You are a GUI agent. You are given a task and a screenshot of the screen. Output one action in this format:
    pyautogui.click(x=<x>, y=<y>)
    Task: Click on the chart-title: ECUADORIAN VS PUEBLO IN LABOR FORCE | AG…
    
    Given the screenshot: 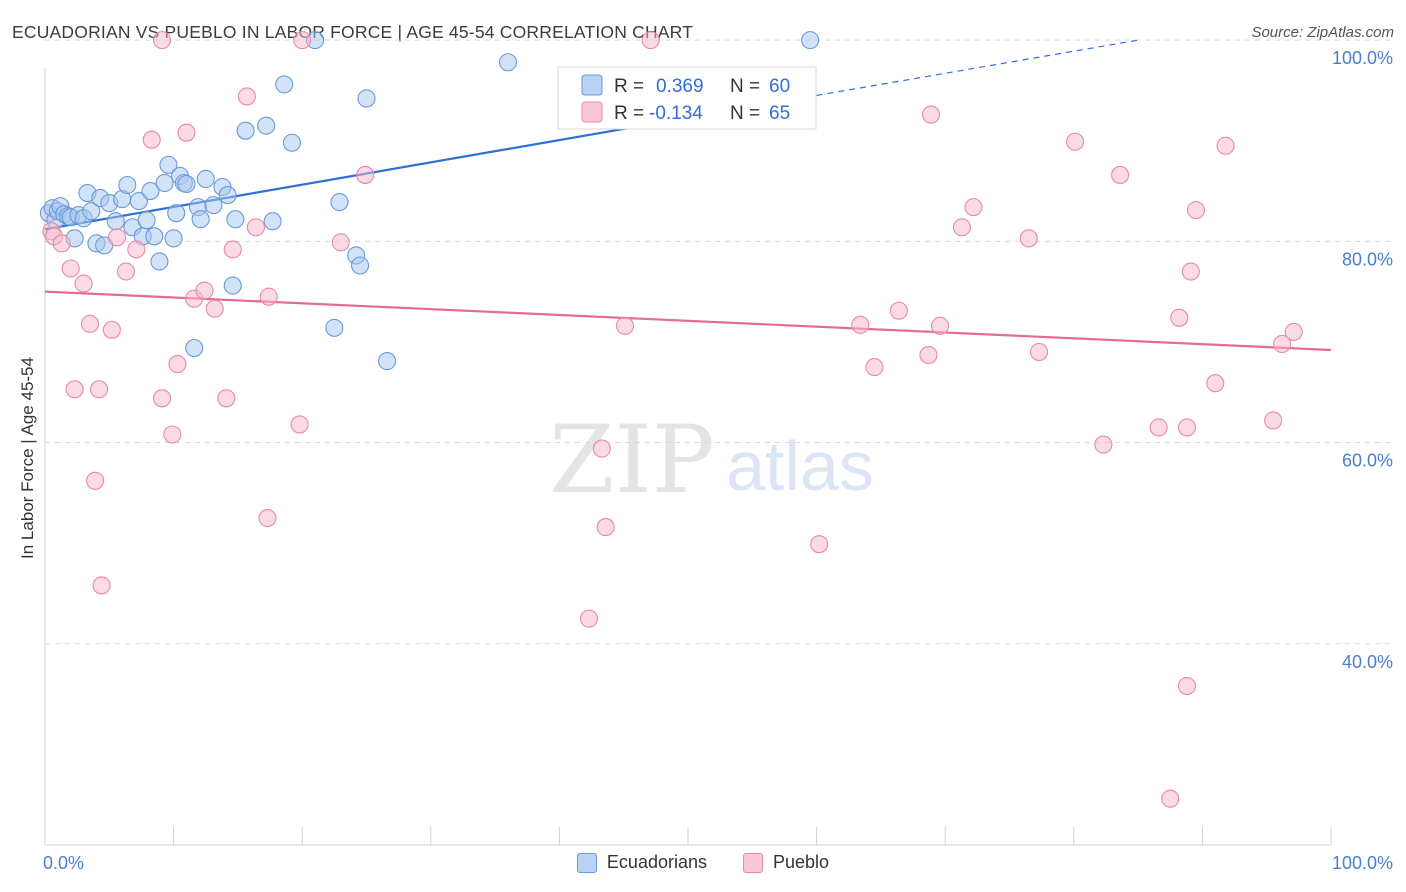 What is the action you would take?
    pyautogui.click(x=353, y=32)
    